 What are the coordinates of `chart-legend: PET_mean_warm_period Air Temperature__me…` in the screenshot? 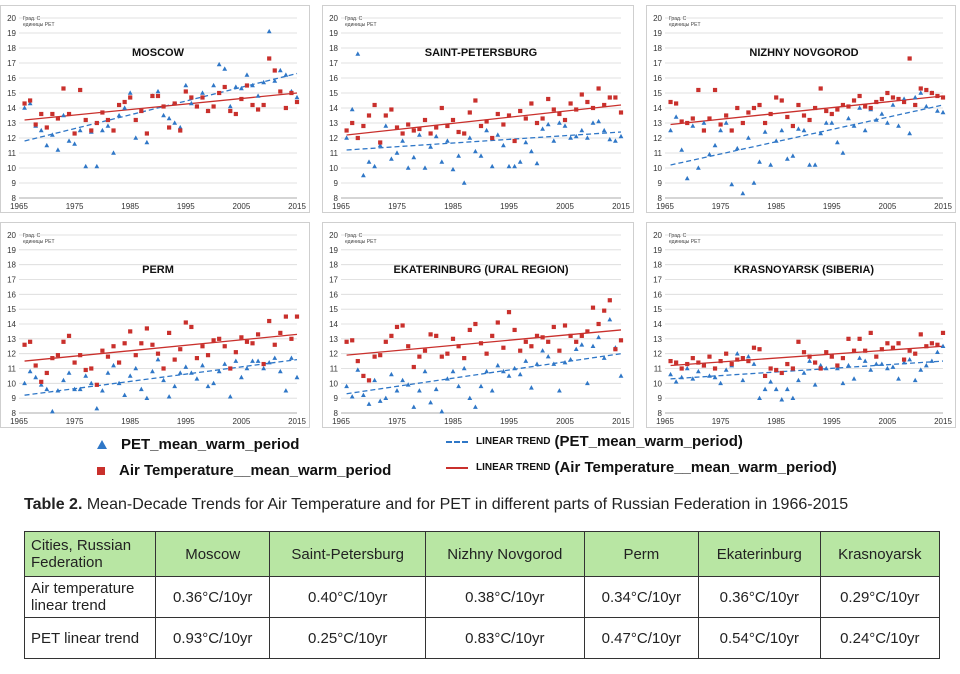 It's located at (480, 456).